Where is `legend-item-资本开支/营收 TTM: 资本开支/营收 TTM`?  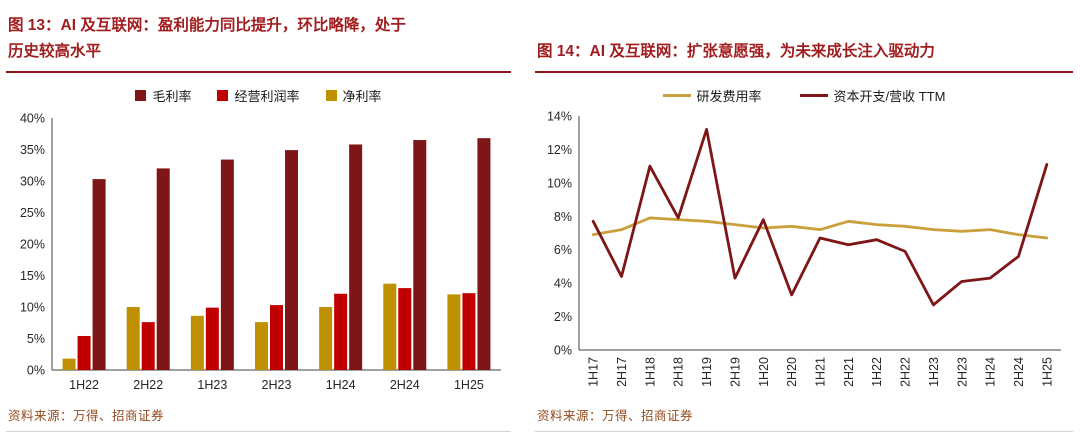
legend-item-资本开支/营收 TTM: 资本开支/营收 TTM is located at coordinates (872, 95).